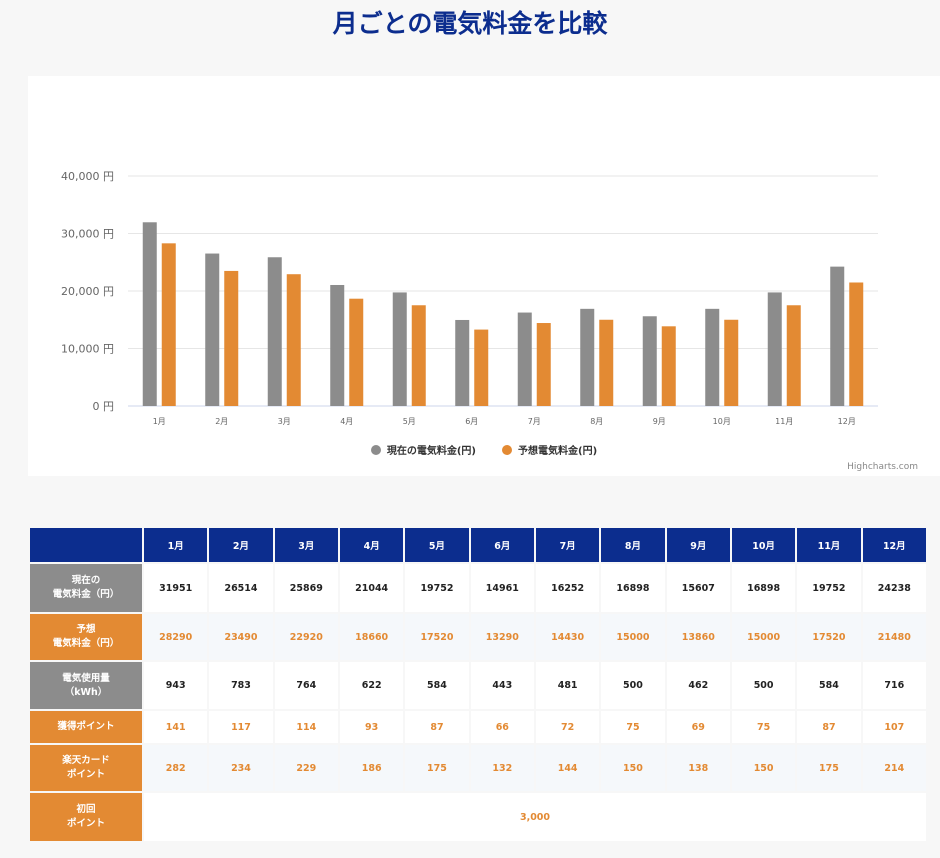 The height and width of the screenshot is (858, 940). What do you see at coordinates (371, 768) in the screenshot?
I see `table-cell-card-points: 186` at bounding box center [371, 768].